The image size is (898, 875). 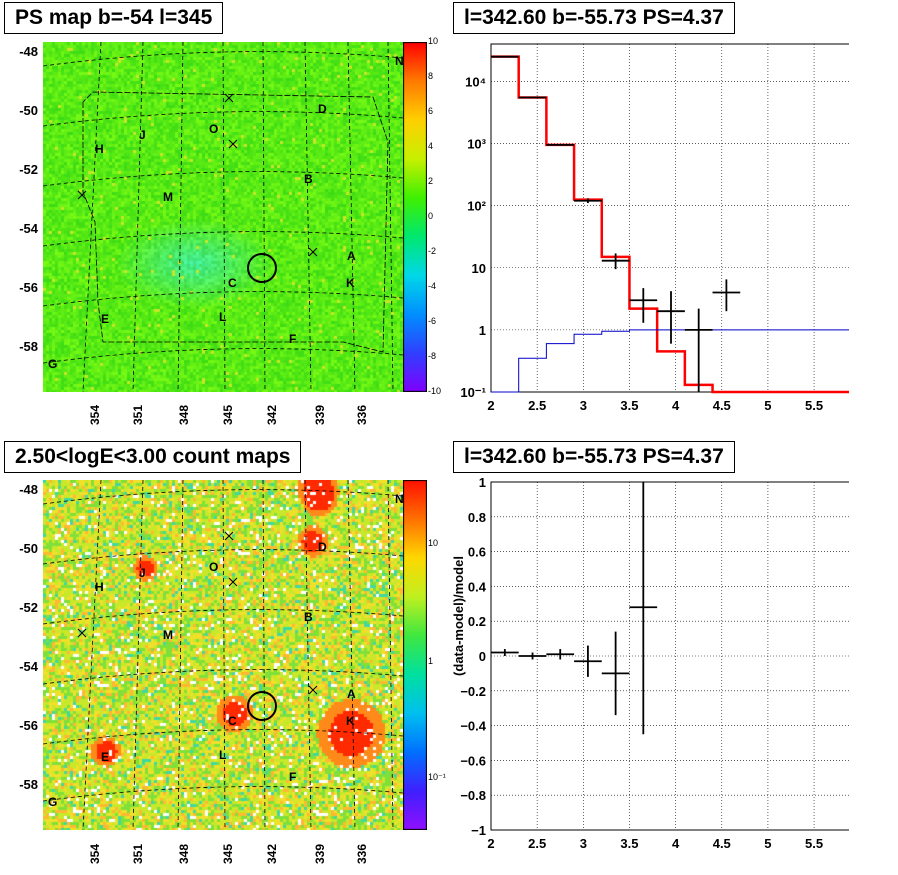 I want to click on colorbar-tick: -10, so click(x=435, y=391).